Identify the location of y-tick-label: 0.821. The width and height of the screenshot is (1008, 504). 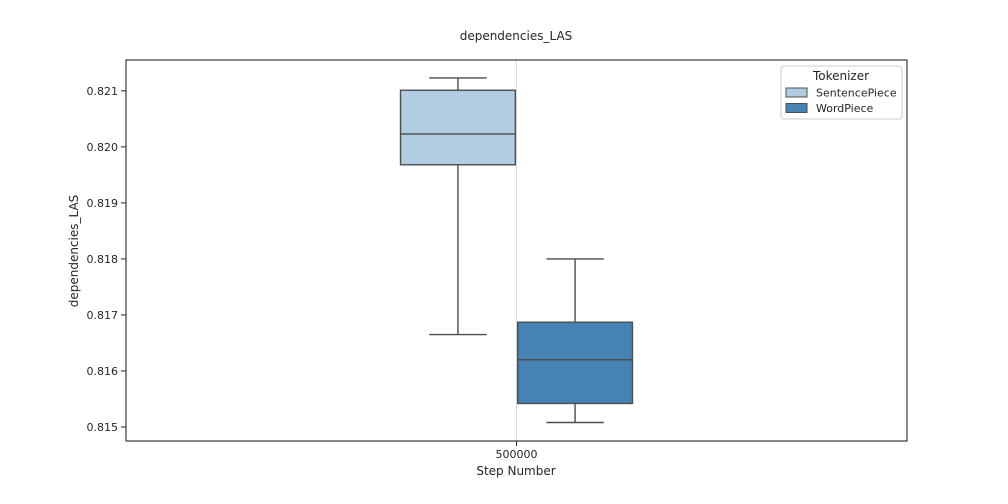
(103, 91).